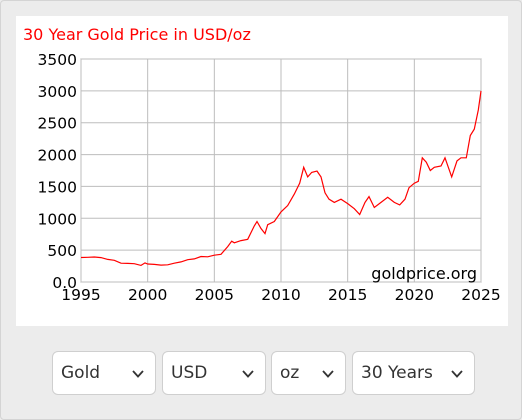 The image size is (522, 420). Describe the element at coordinates (57, 60) in the screenshot. I see `y-tick-label: 3500` at that location.